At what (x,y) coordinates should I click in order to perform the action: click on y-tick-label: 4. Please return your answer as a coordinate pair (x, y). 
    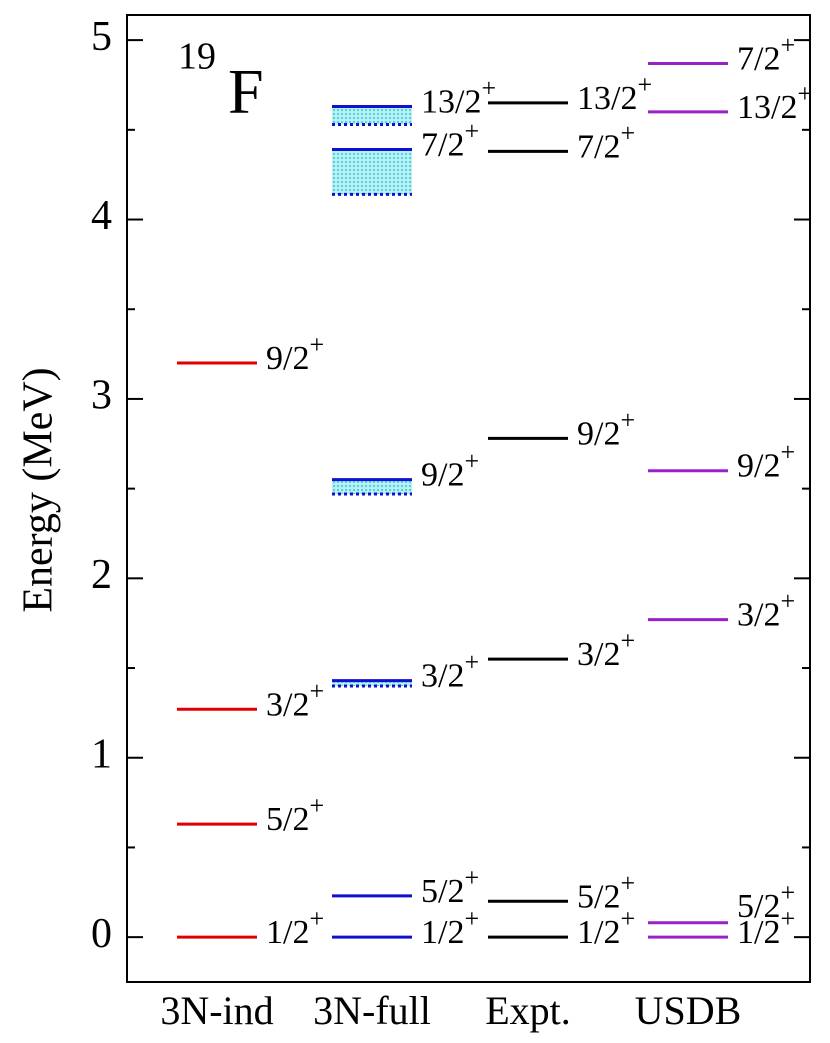
    Looking at the image, I should click on (101, 216).